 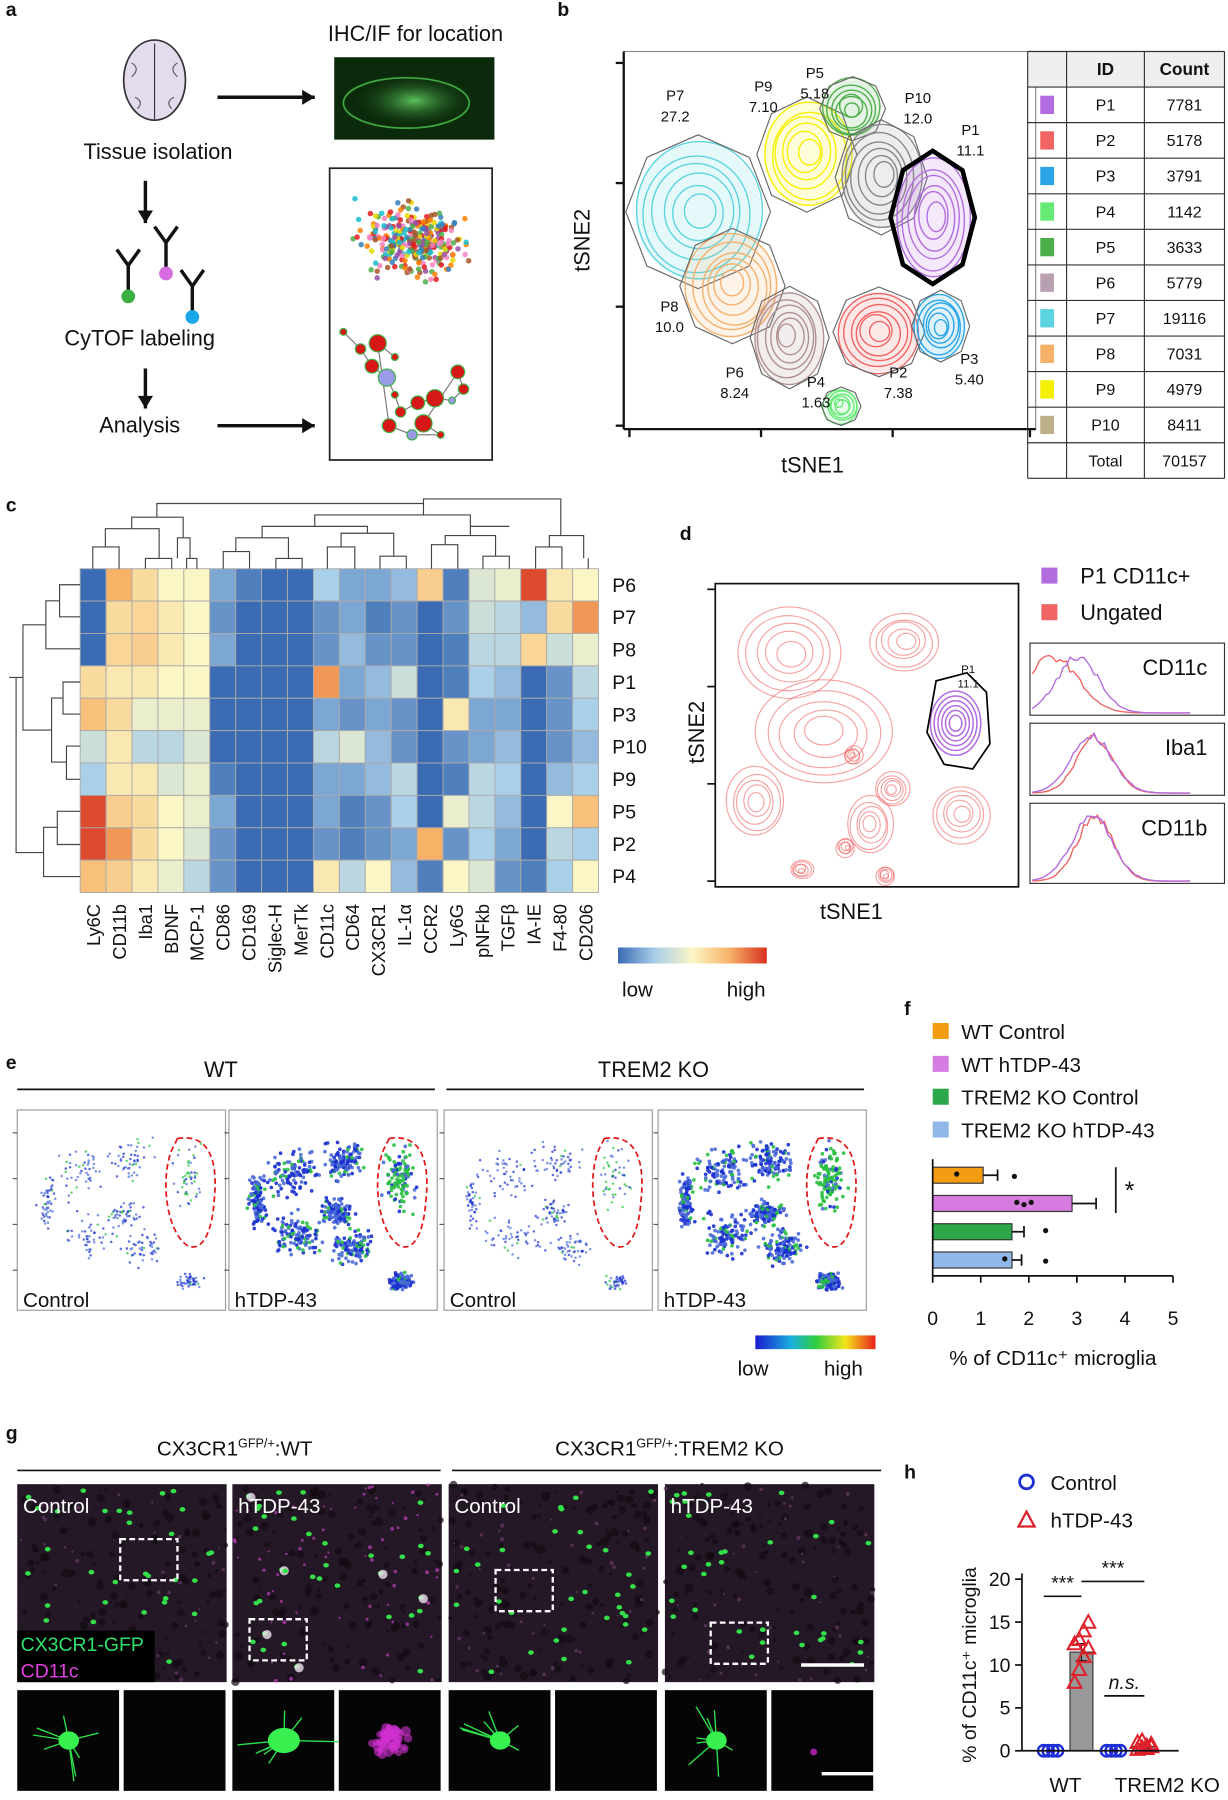 What do you see at coordinates (1047, 389) in the screenshot?
I see `table-swatch` at bounding box center [1047, 389].